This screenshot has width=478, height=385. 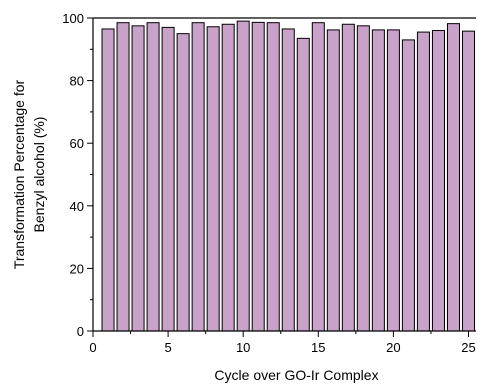 What do you see at coordinates (39, 175) in the screenshot?
I see `y-axis-label-line-2: Benzyl alcohol (%)` at bounding box center [39, 175].